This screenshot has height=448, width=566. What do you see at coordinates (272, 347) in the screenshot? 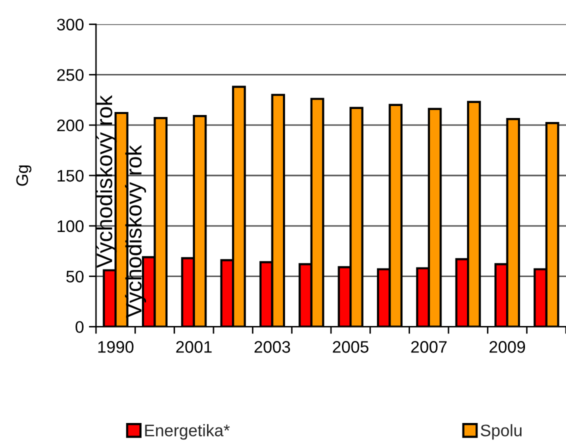
I see `x-tick-label: 2003` at bounding box center [272, 347].